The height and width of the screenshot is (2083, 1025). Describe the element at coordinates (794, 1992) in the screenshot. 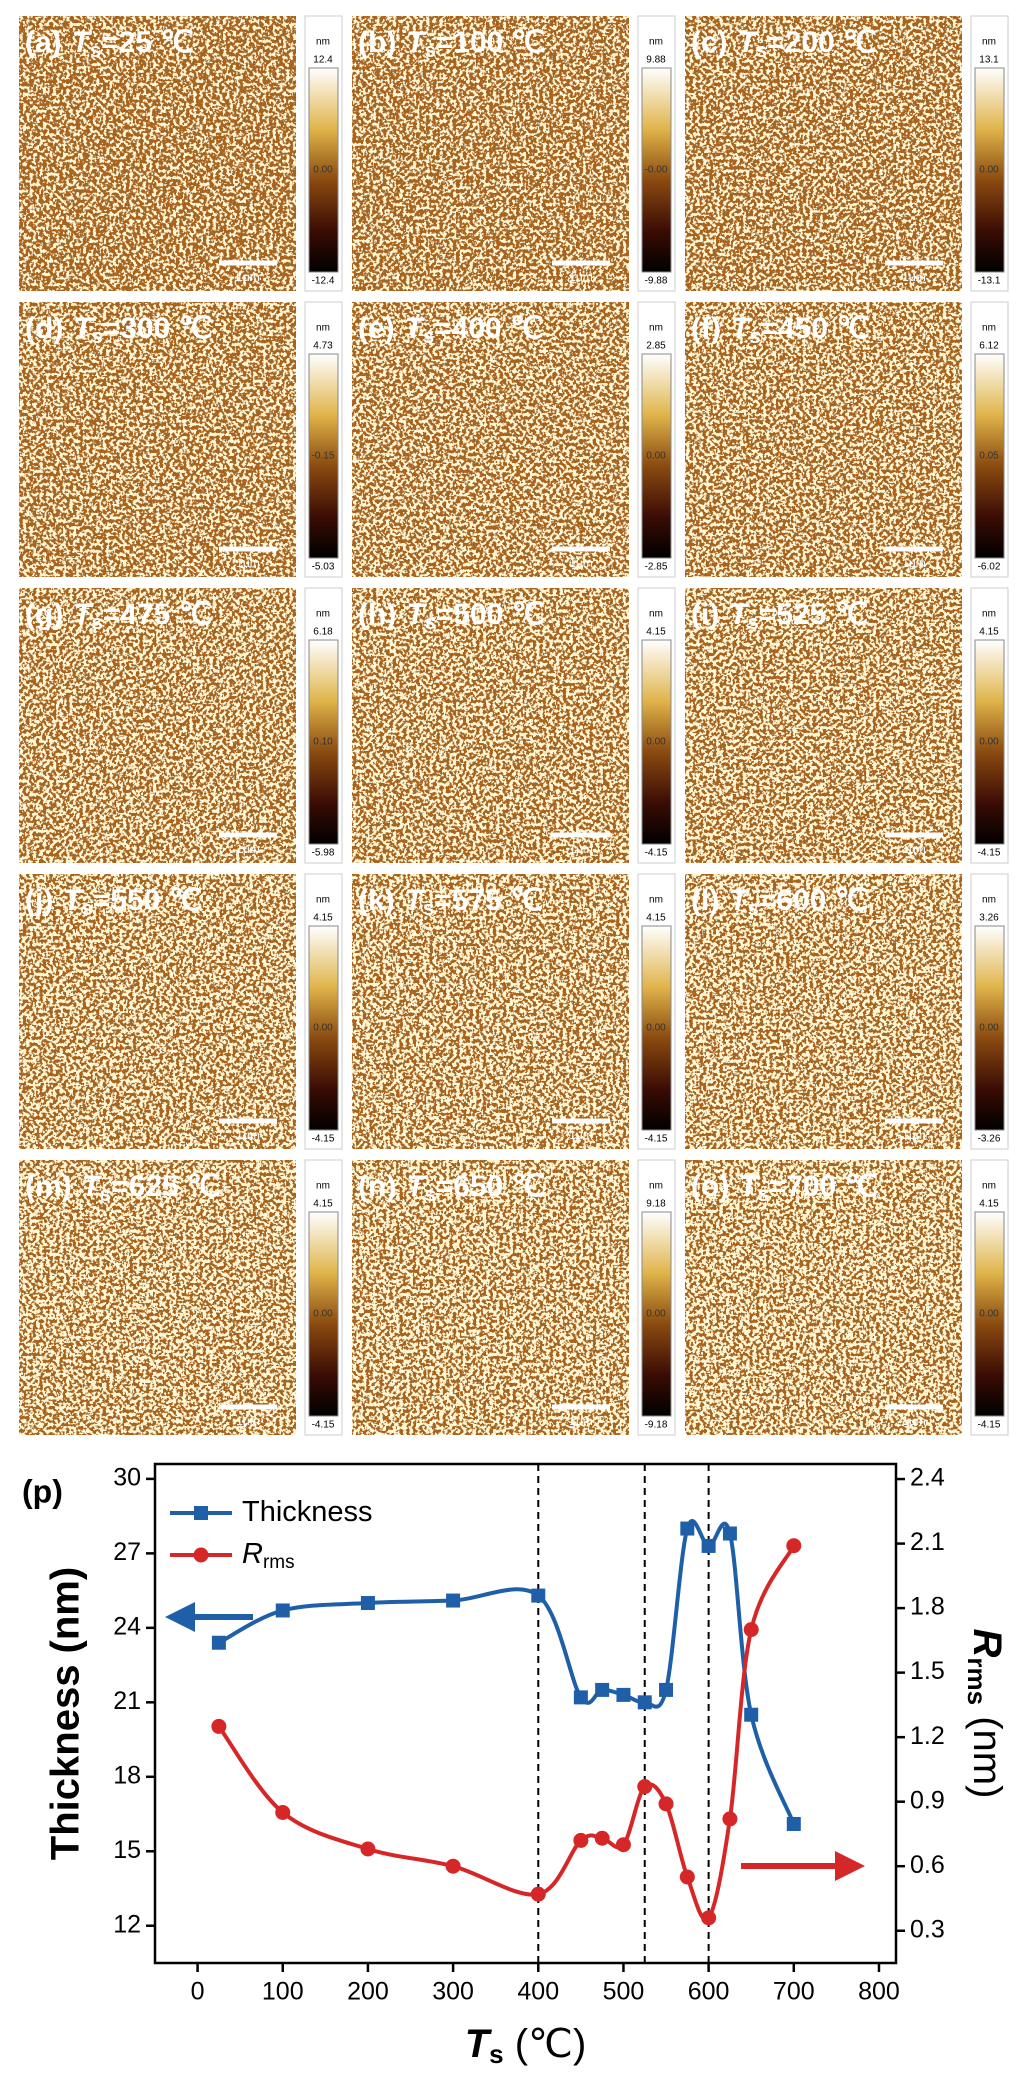

I see `x-tick-label: 700` at that location.